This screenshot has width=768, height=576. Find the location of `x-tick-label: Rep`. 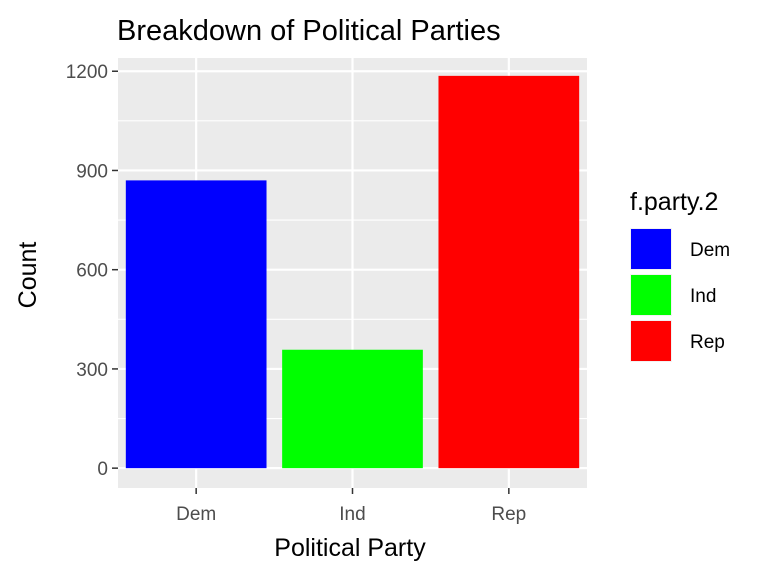

x-tick-label: Rep is located at coordinates (508, 514).